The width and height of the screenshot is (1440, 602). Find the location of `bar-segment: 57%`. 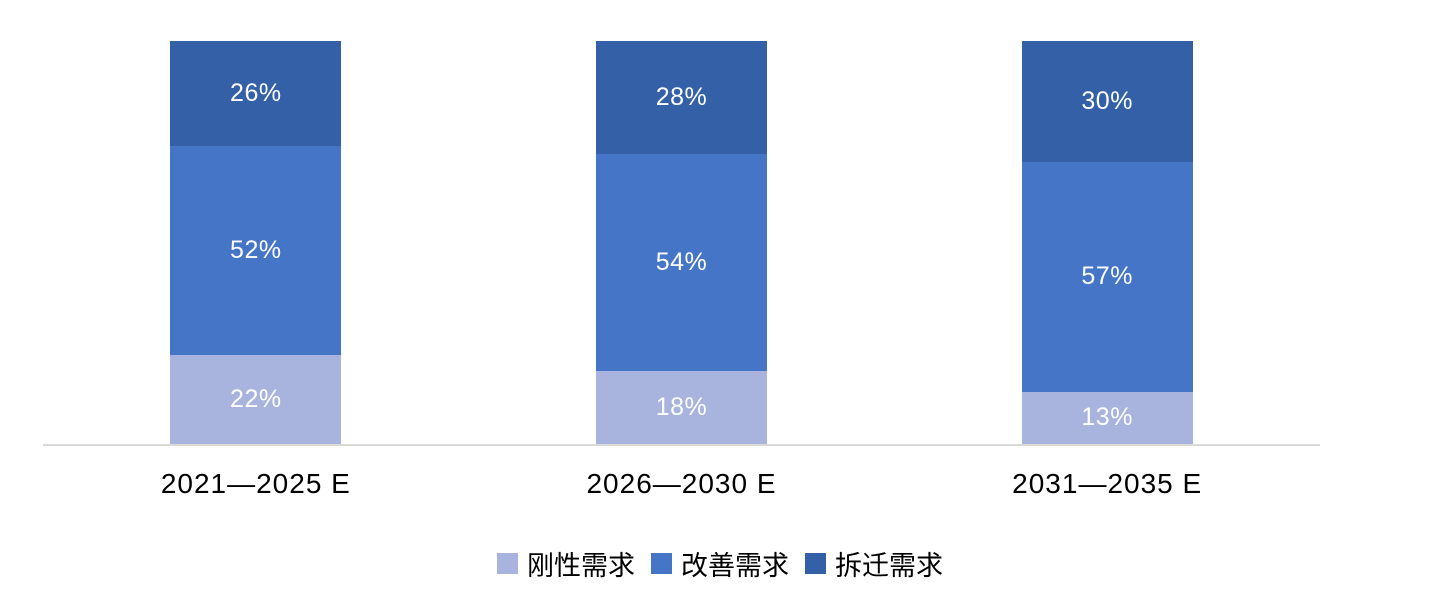

bar-segment: 57% is located at coordinates (1107, 276).